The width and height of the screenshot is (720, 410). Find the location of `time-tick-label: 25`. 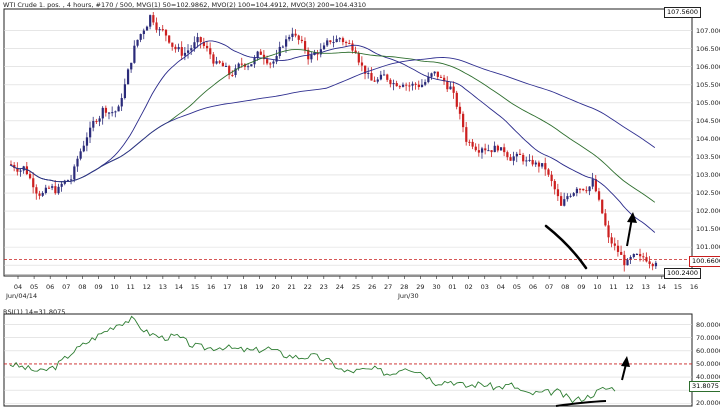

time-tick-label: 25 is located at coordinates (356, 287).